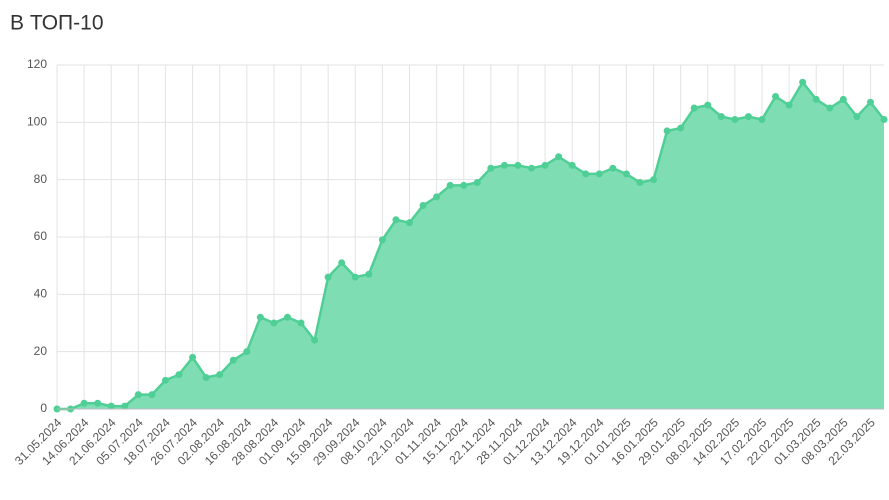  I want to click on y-tick-label: 120, so click(37, 64).